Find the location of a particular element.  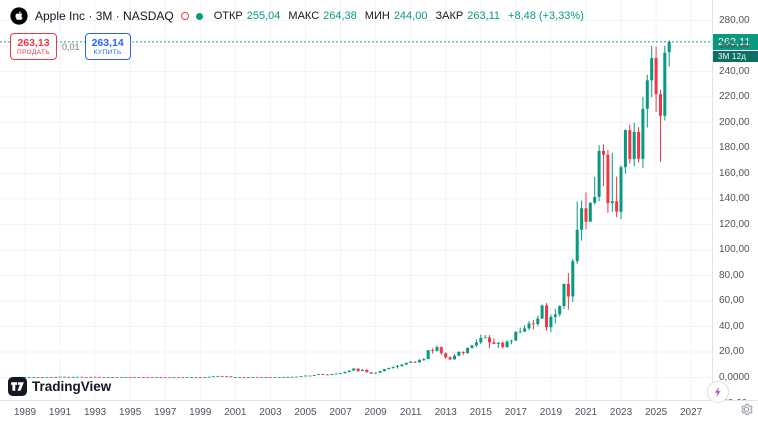

time-axis-label: 2017 is located at coordinates (515, 412).